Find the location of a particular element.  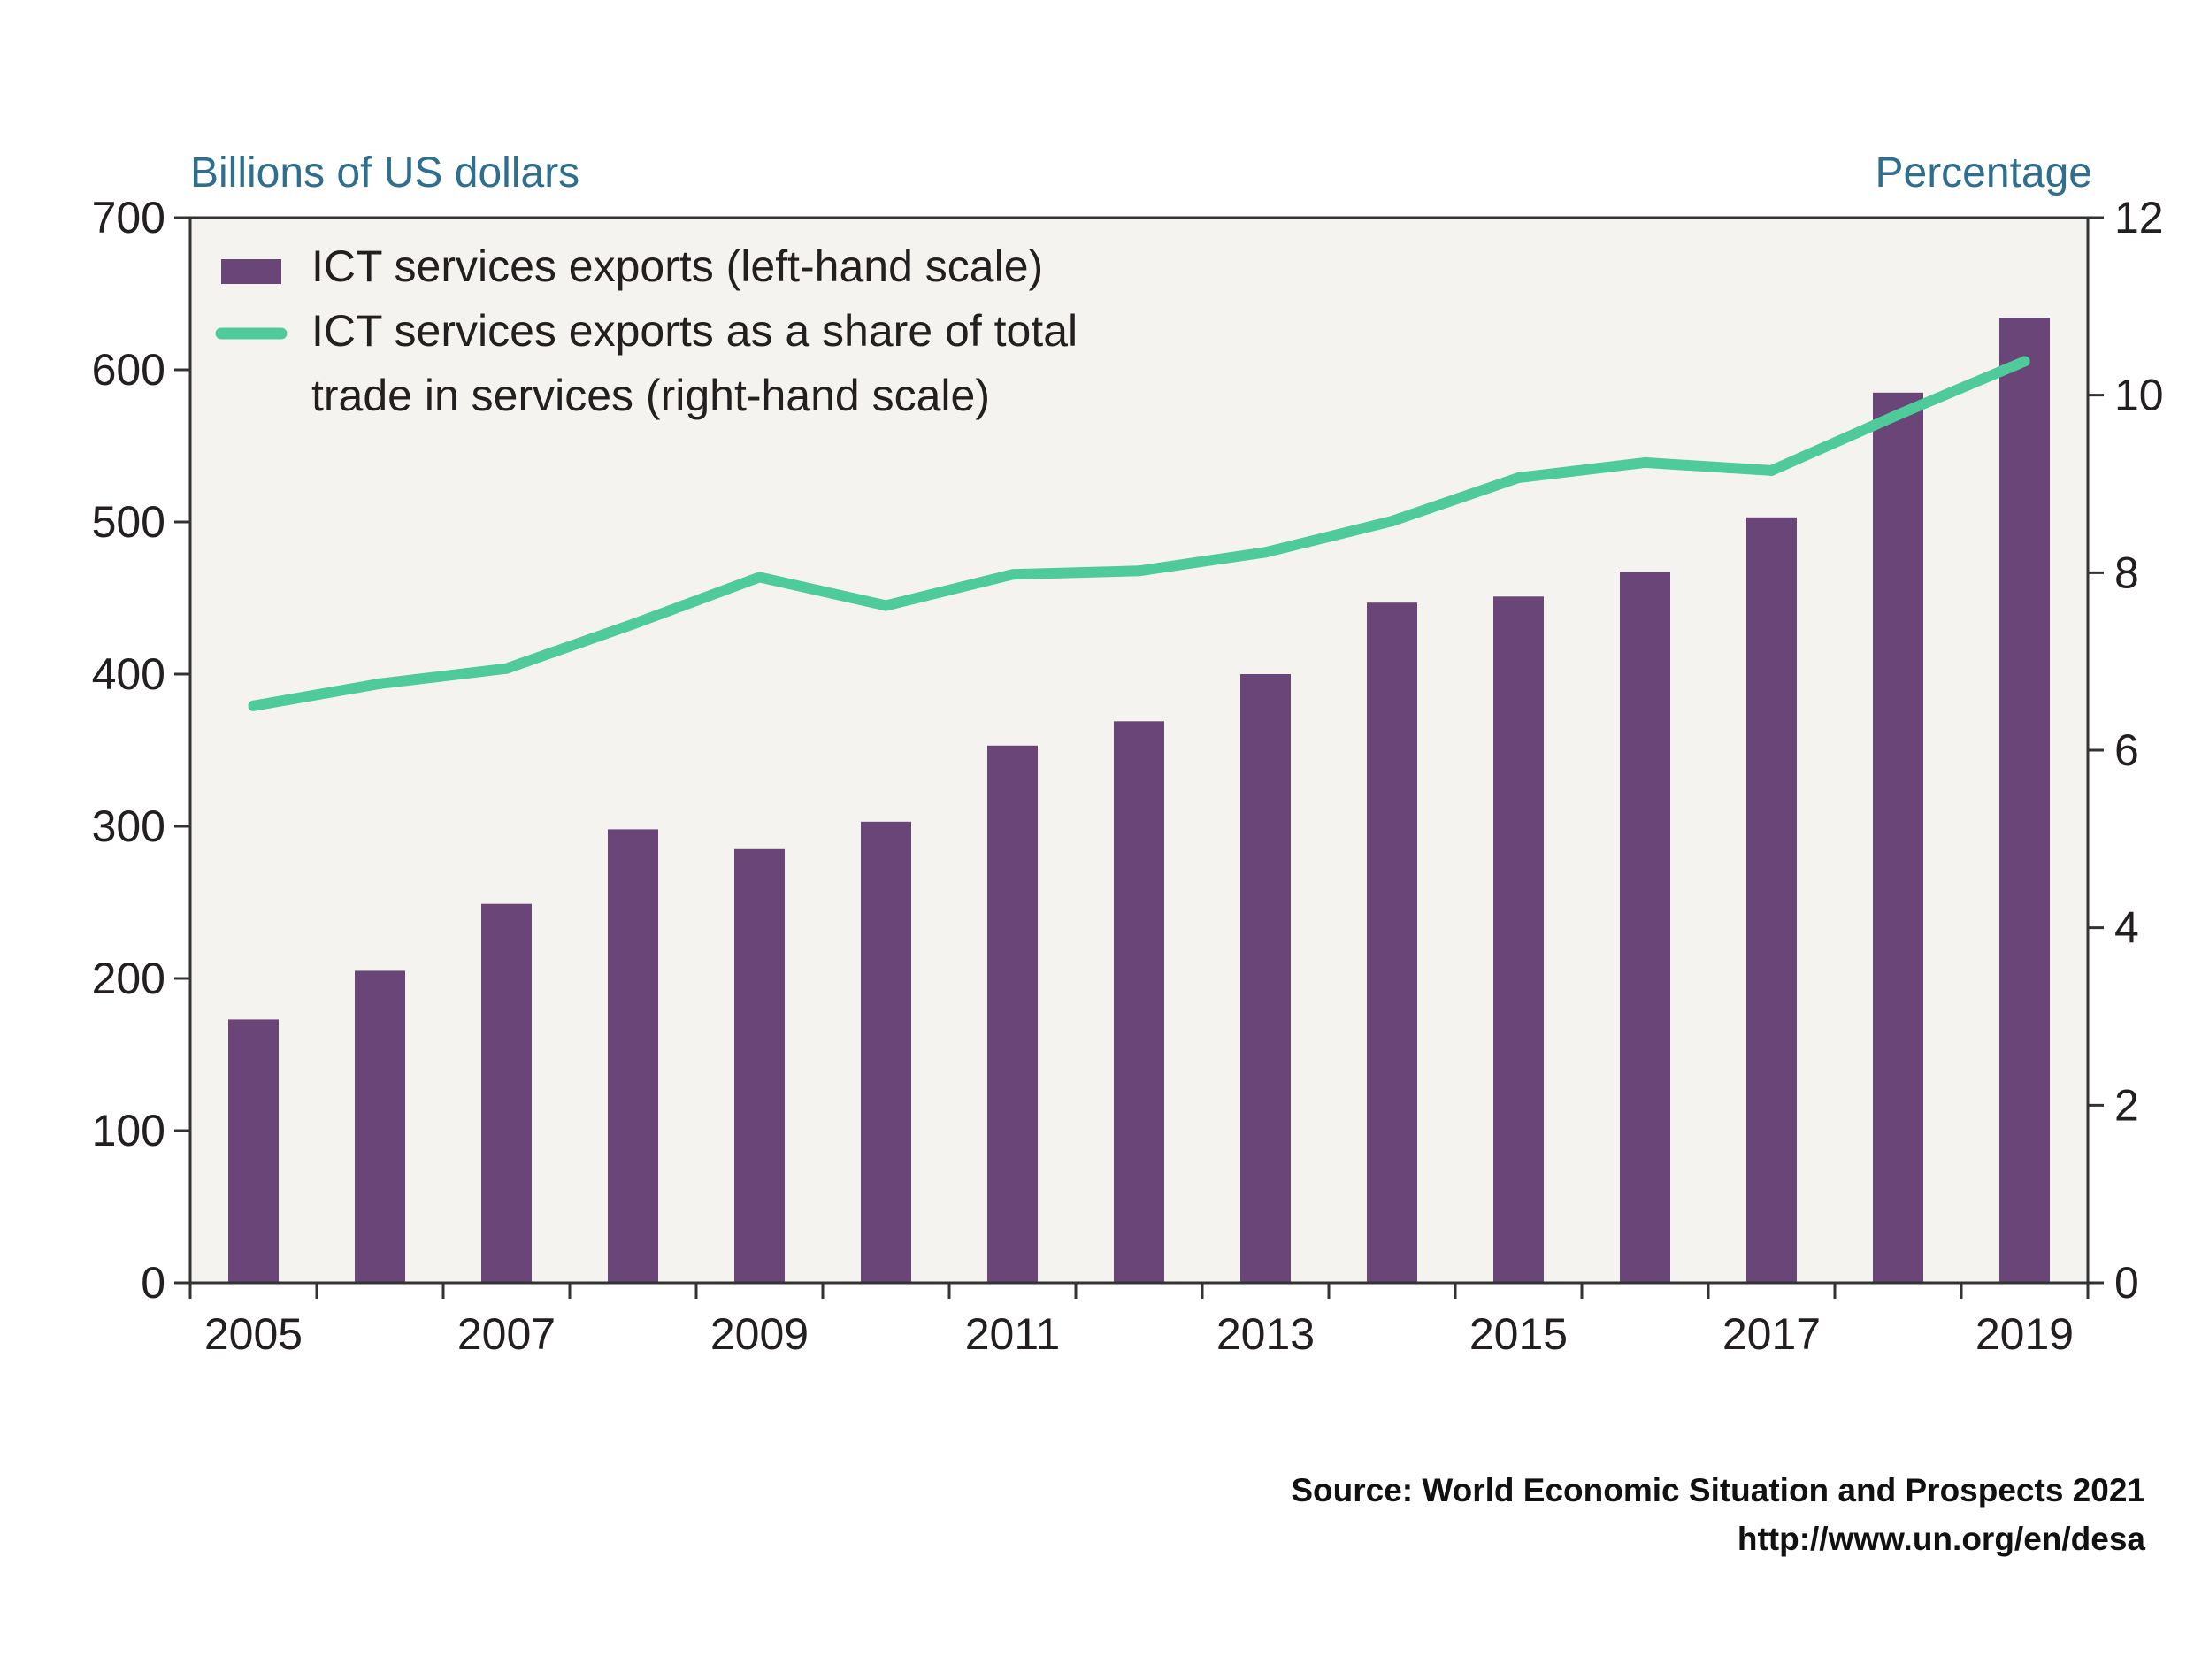

bar-2006 is located at coordinates (380, 1126).